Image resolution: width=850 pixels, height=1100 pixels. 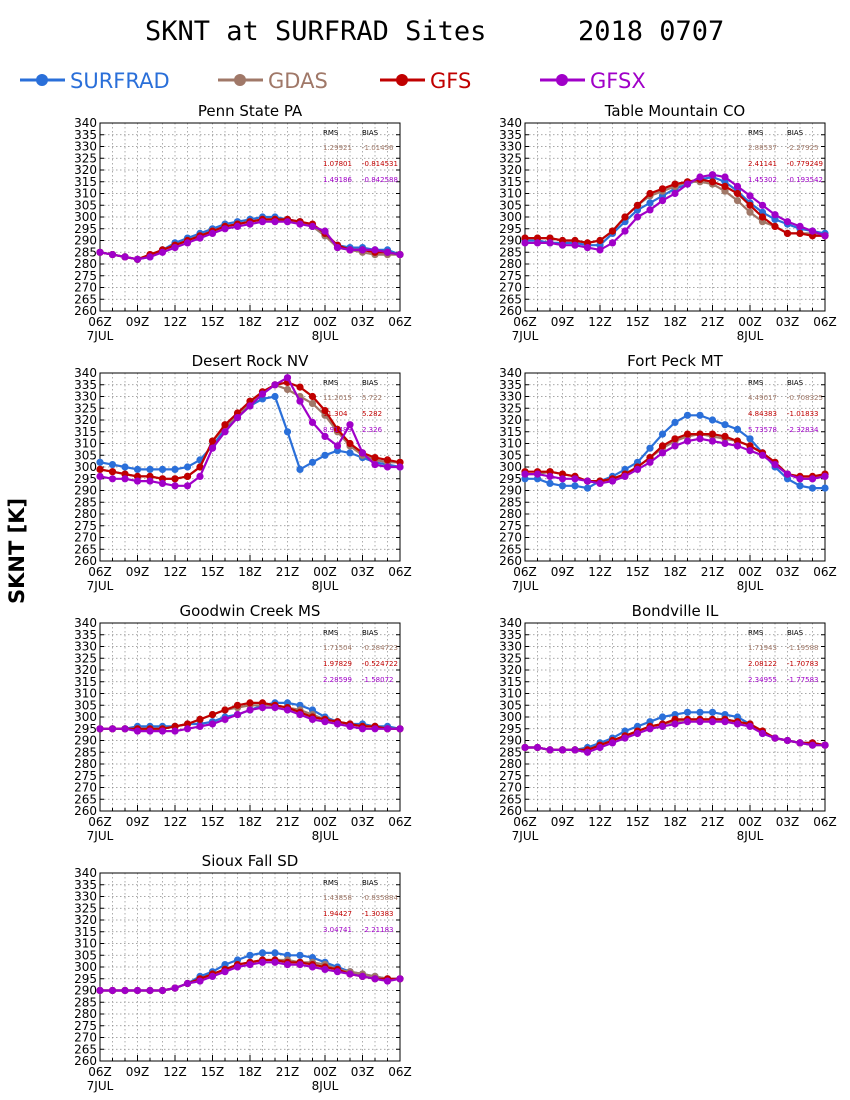 I want to click on stats-bias-gfsx: 2.326, so click(x=372, y=430).